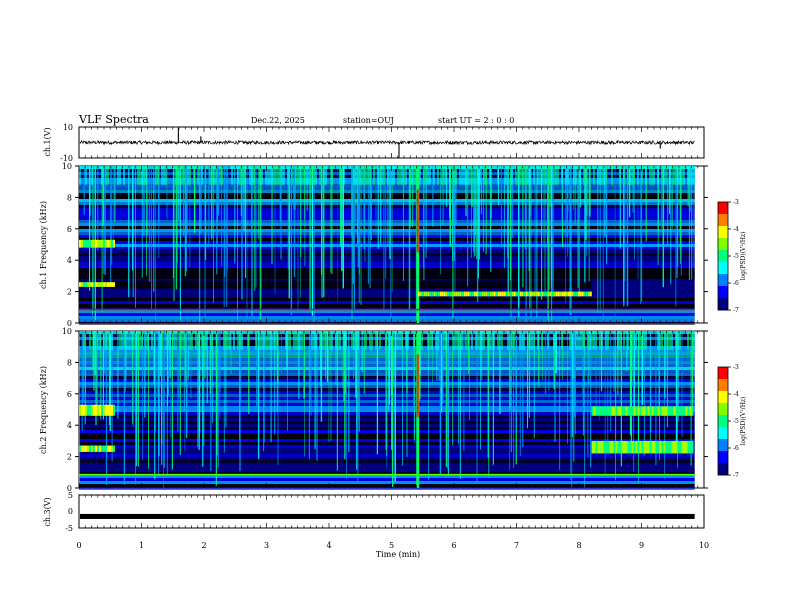 This screenshot has width=792, height=612. Describe the element at coordinates (368, 120) in the screenshot. I see `station-label: station=OUJ` at that location.